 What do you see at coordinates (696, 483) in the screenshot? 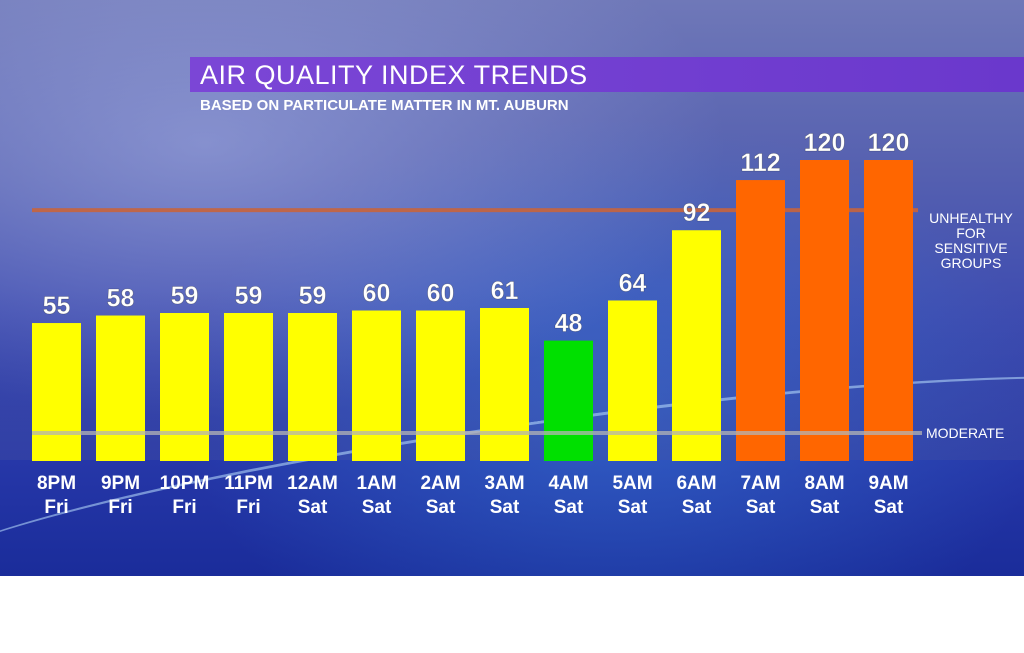
I see `x-tick-label-time: 6AM` at bounding box center [696, 483].